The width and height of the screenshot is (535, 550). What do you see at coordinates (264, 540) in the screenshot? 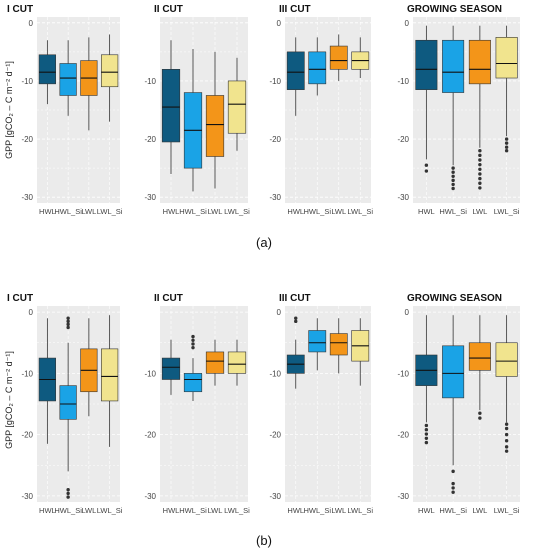
I see `caption-b: (b)` at bounding box center [264, 540].